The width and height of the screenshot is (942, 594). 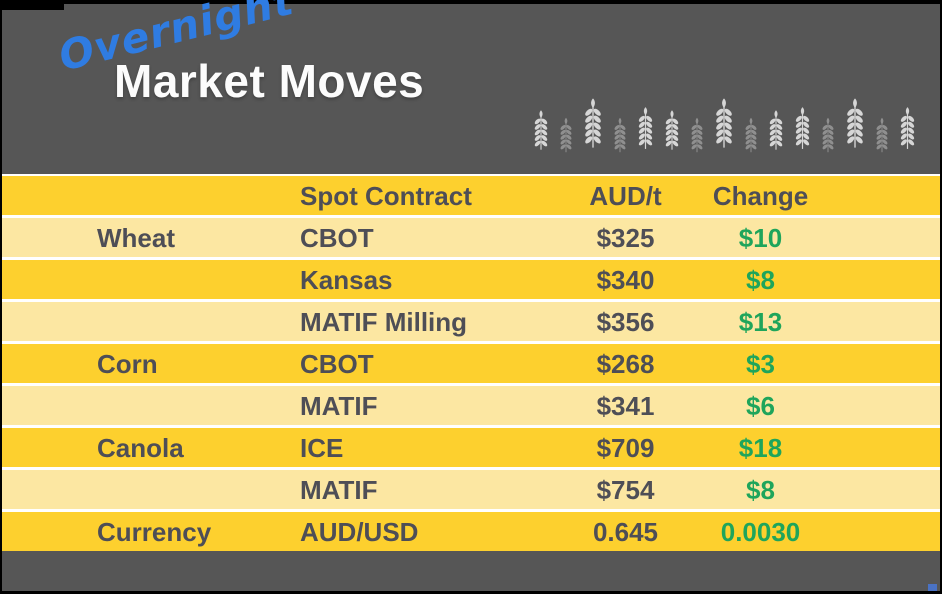 What do you see at coordinates (760, 447) in the screenshot?
I see `change-cell: $18` at bounding box center [760, 447].